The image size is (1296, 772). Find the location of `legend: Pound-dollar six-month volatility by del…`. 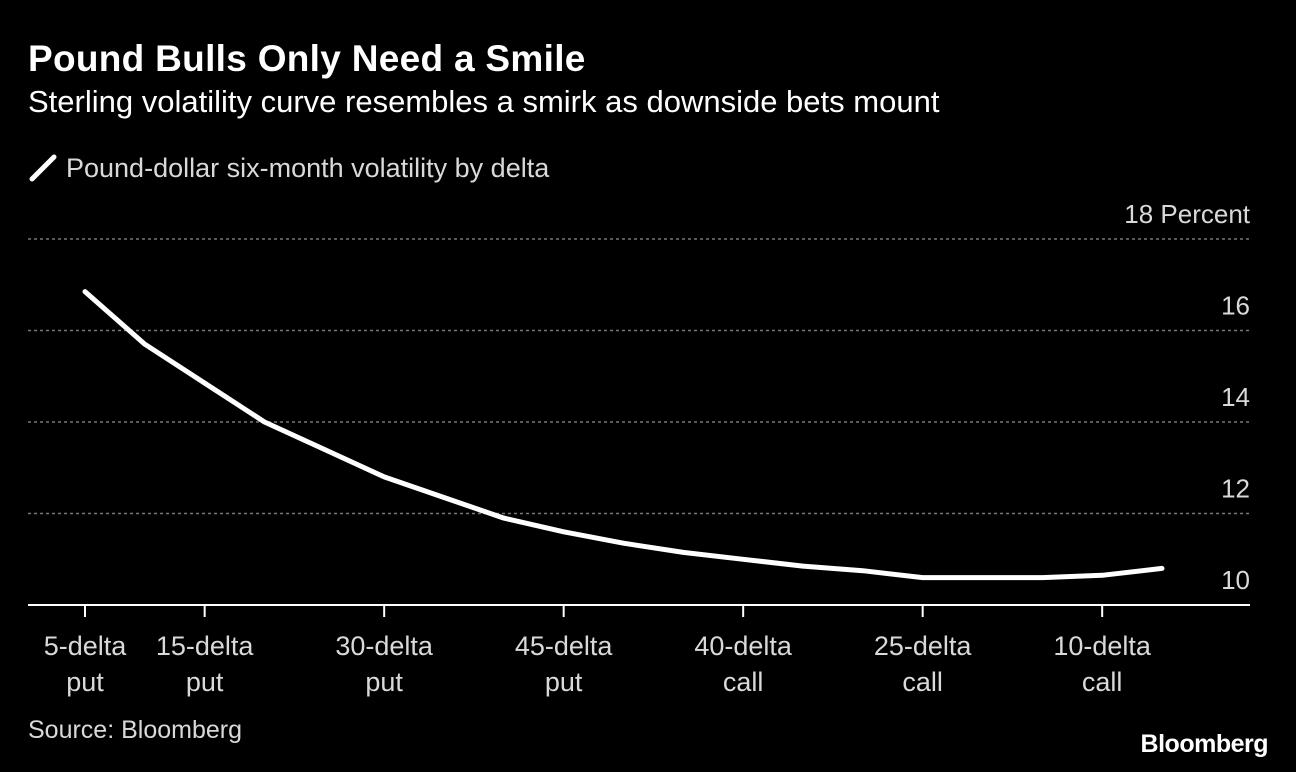

legend: Pound-dollar six-month volatility by del… is located at coordinates (288, 168).